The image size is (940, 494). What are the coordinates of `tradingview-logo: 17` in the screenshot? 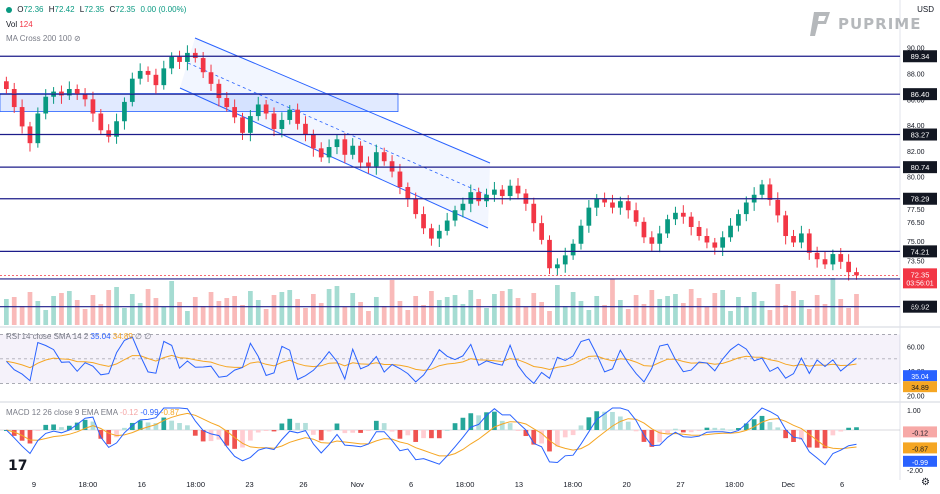 It's located at (18, 466).